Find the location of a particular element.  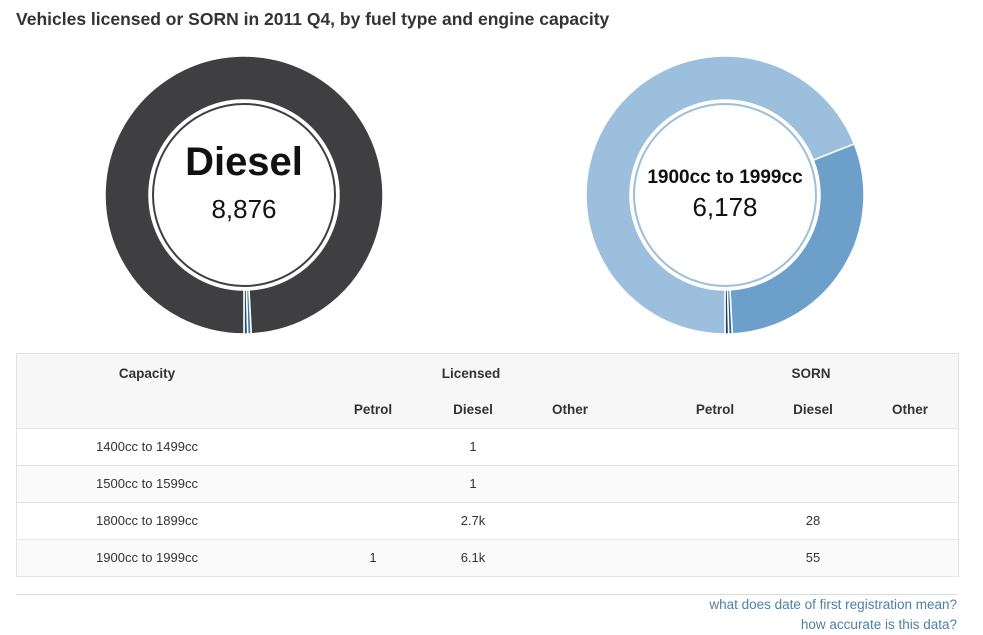

donut-slice-other is located at coordinates (246, 312).